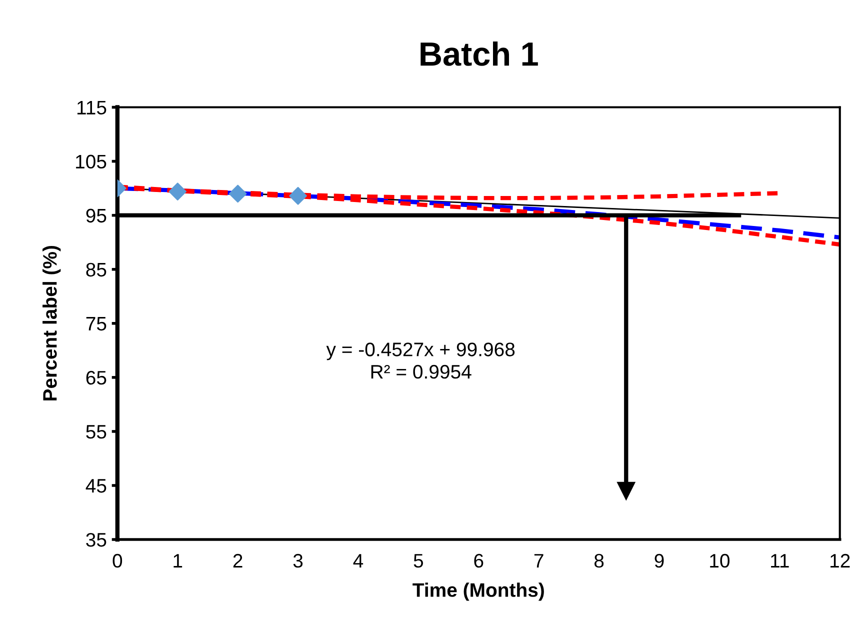  I want to click on y-tick-label: 65, so click(96, 377).